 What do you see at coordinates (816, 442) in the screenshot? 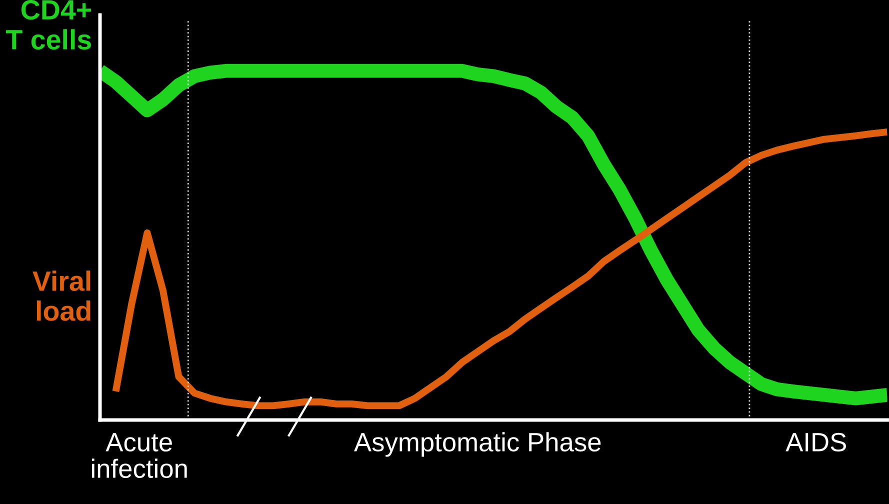
I see `text: AIDS` at bounding box center [816, 442].